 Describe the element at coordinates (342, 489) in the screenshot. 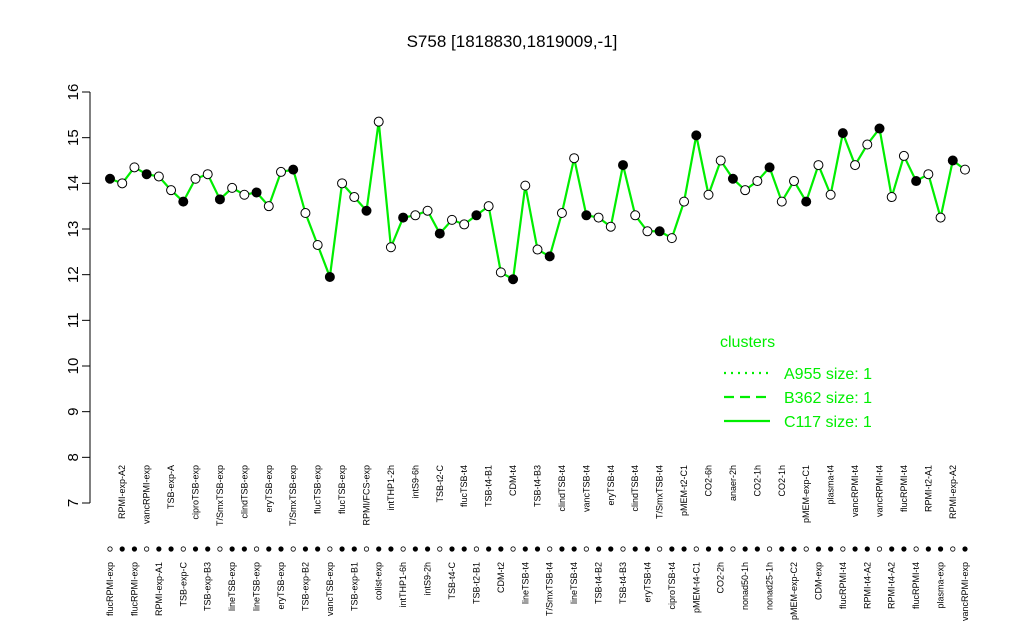

I see `x-tick-label: flucTSB-exp` at that location.